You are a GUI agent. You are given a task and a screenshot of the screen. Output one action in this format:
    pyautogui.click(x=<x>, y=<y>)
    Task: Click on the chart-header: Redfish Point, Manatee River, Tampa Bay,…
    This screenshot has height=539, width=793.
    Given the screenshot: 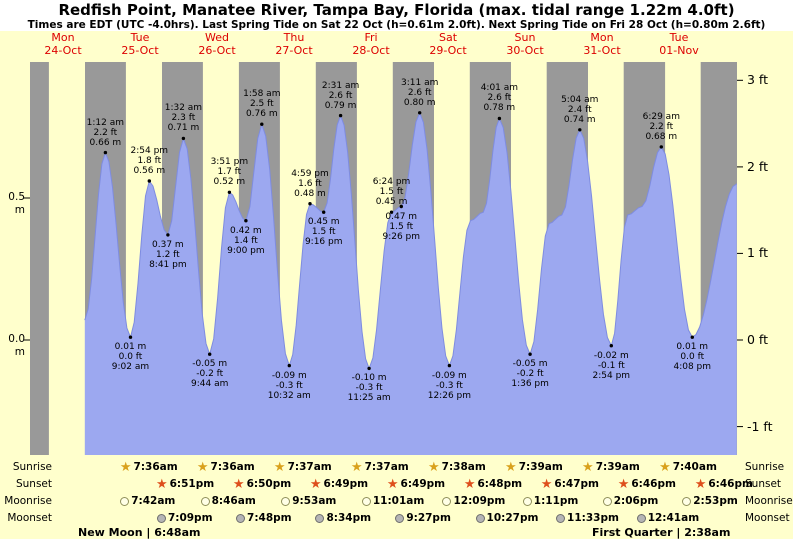 What is the action you would take?
    pyautogui.click(x=396, y=15)
    